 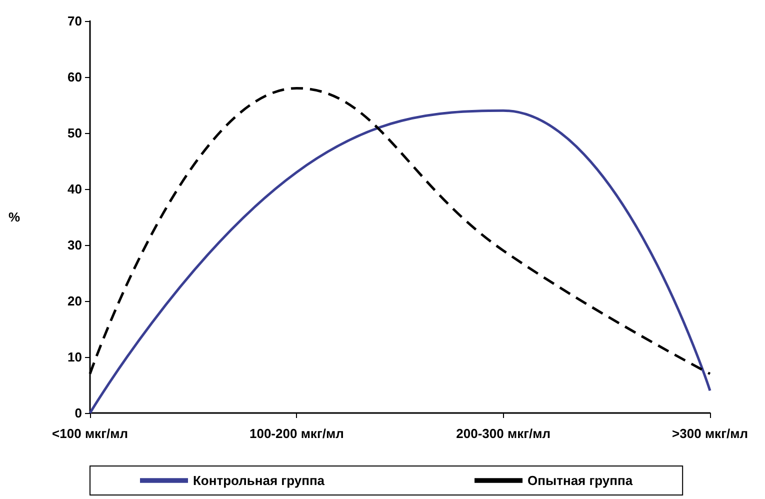 I want to click on y-tick-label: 40, so click(x=75, y=189).